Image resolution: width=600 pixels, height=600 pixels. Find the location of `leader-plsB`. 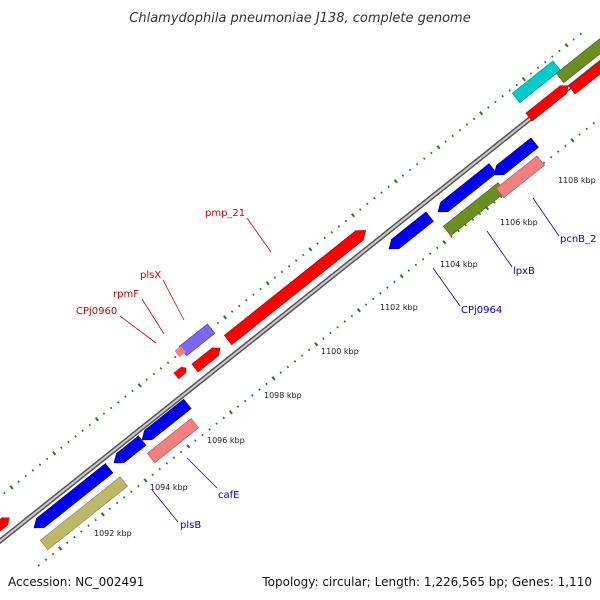

leader-plsB is located at coordinates (165, 506).